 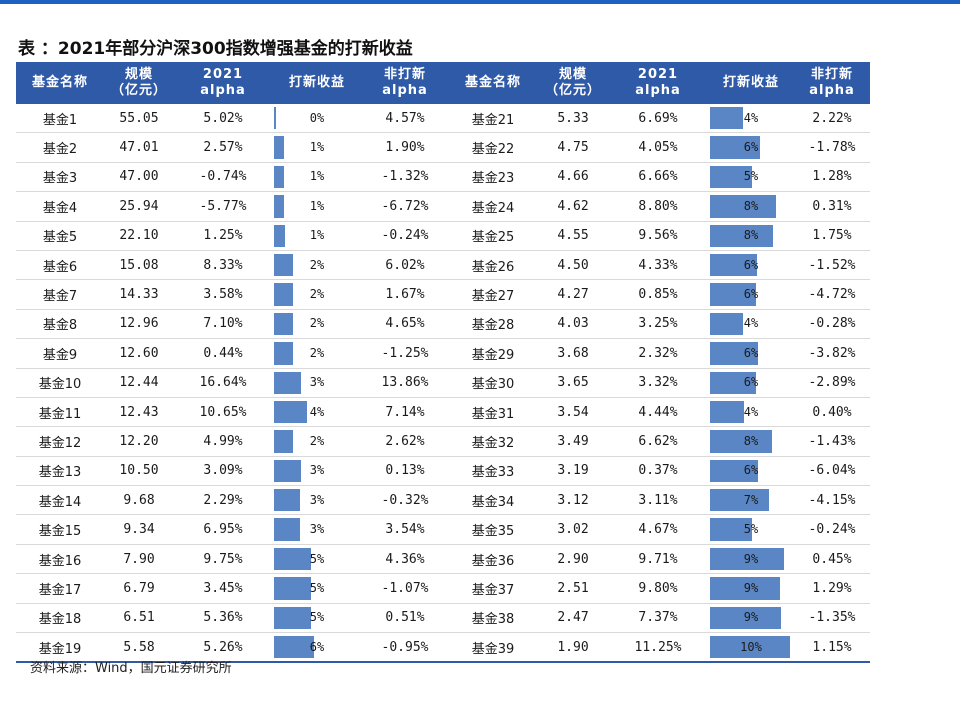 I want to click on fund-name-cell: 基金34, so click(x=493, y=500).